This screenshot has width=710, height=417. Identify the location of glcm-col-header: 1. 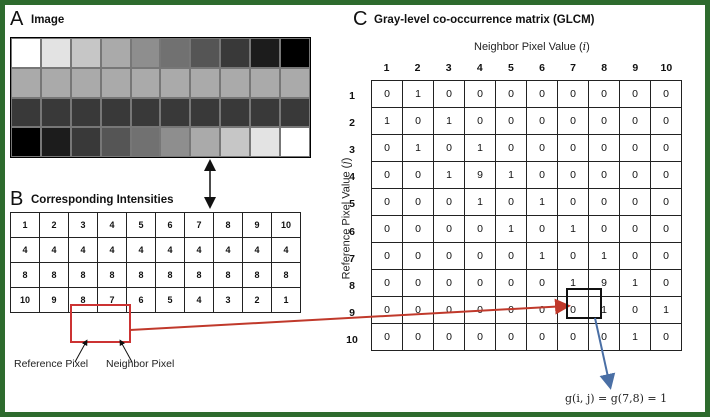
(386, 68).